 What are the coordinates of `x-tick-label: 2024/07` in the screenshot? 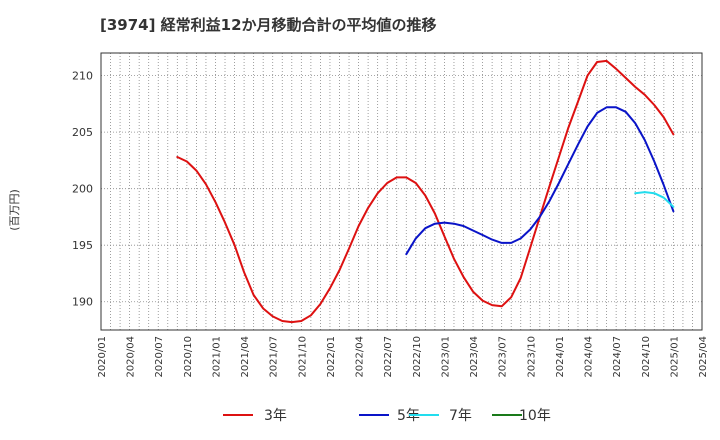 It's located at (617, 357).